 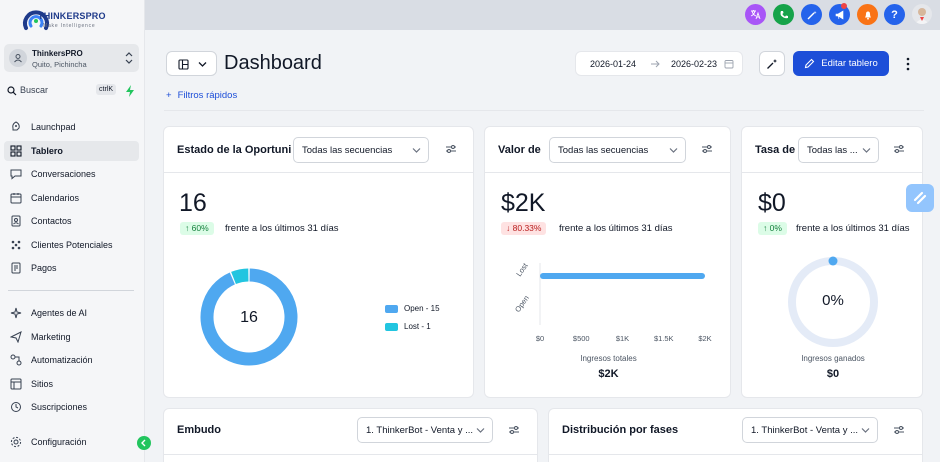 What do you see at coordinates (841, 63) in the screenshot?
I see `edit-dashboard-button: Editar tablero` at bounding box center [841, 63].